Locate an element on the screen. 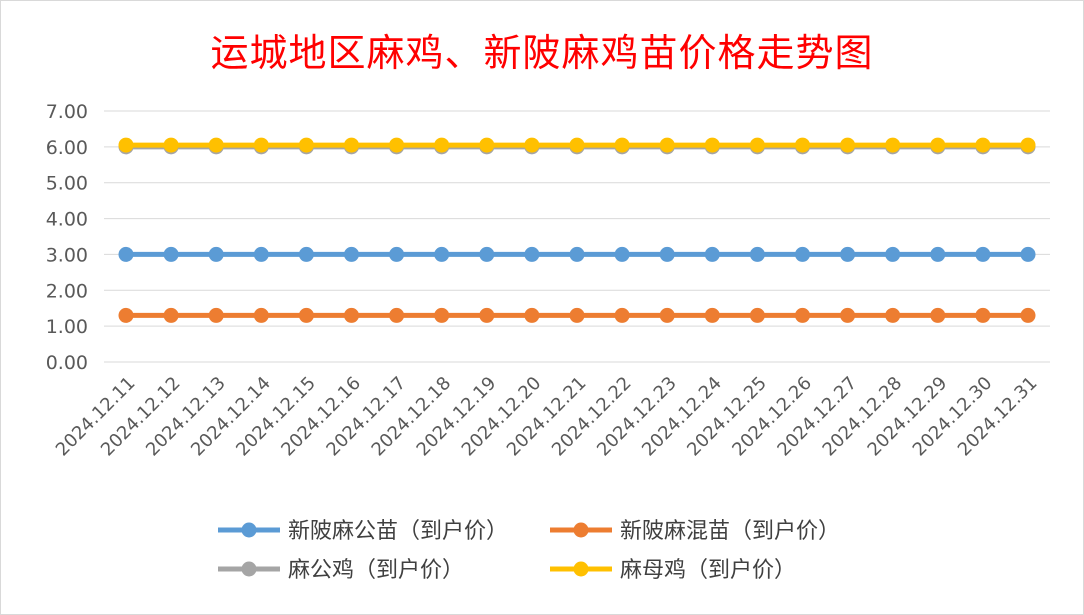 This screenshot has height=615, width=1084. legend-label: 麻公鸡（到户价） is located at coordinates (376, 570).